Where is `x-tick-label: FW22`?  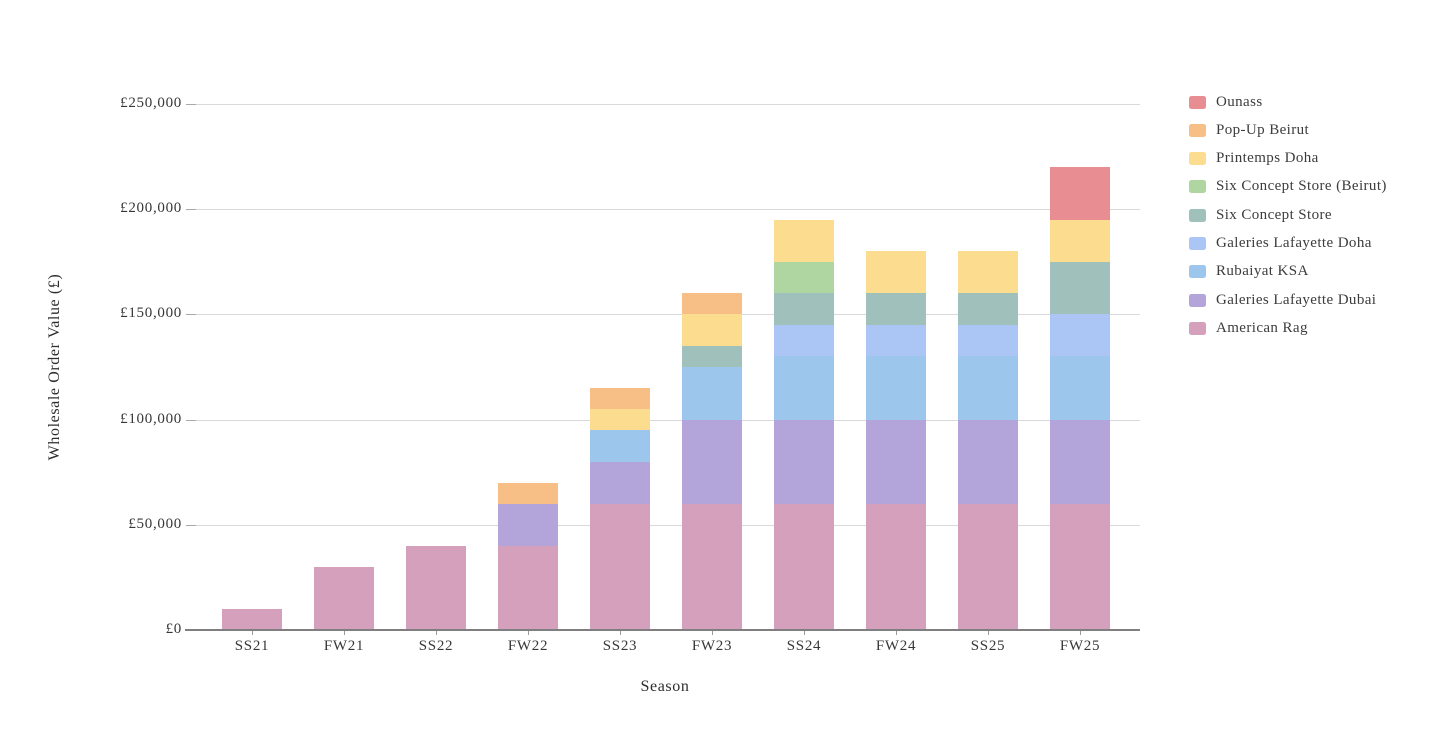 x-tick-label: FW22 is located at coordinates (528, 646).